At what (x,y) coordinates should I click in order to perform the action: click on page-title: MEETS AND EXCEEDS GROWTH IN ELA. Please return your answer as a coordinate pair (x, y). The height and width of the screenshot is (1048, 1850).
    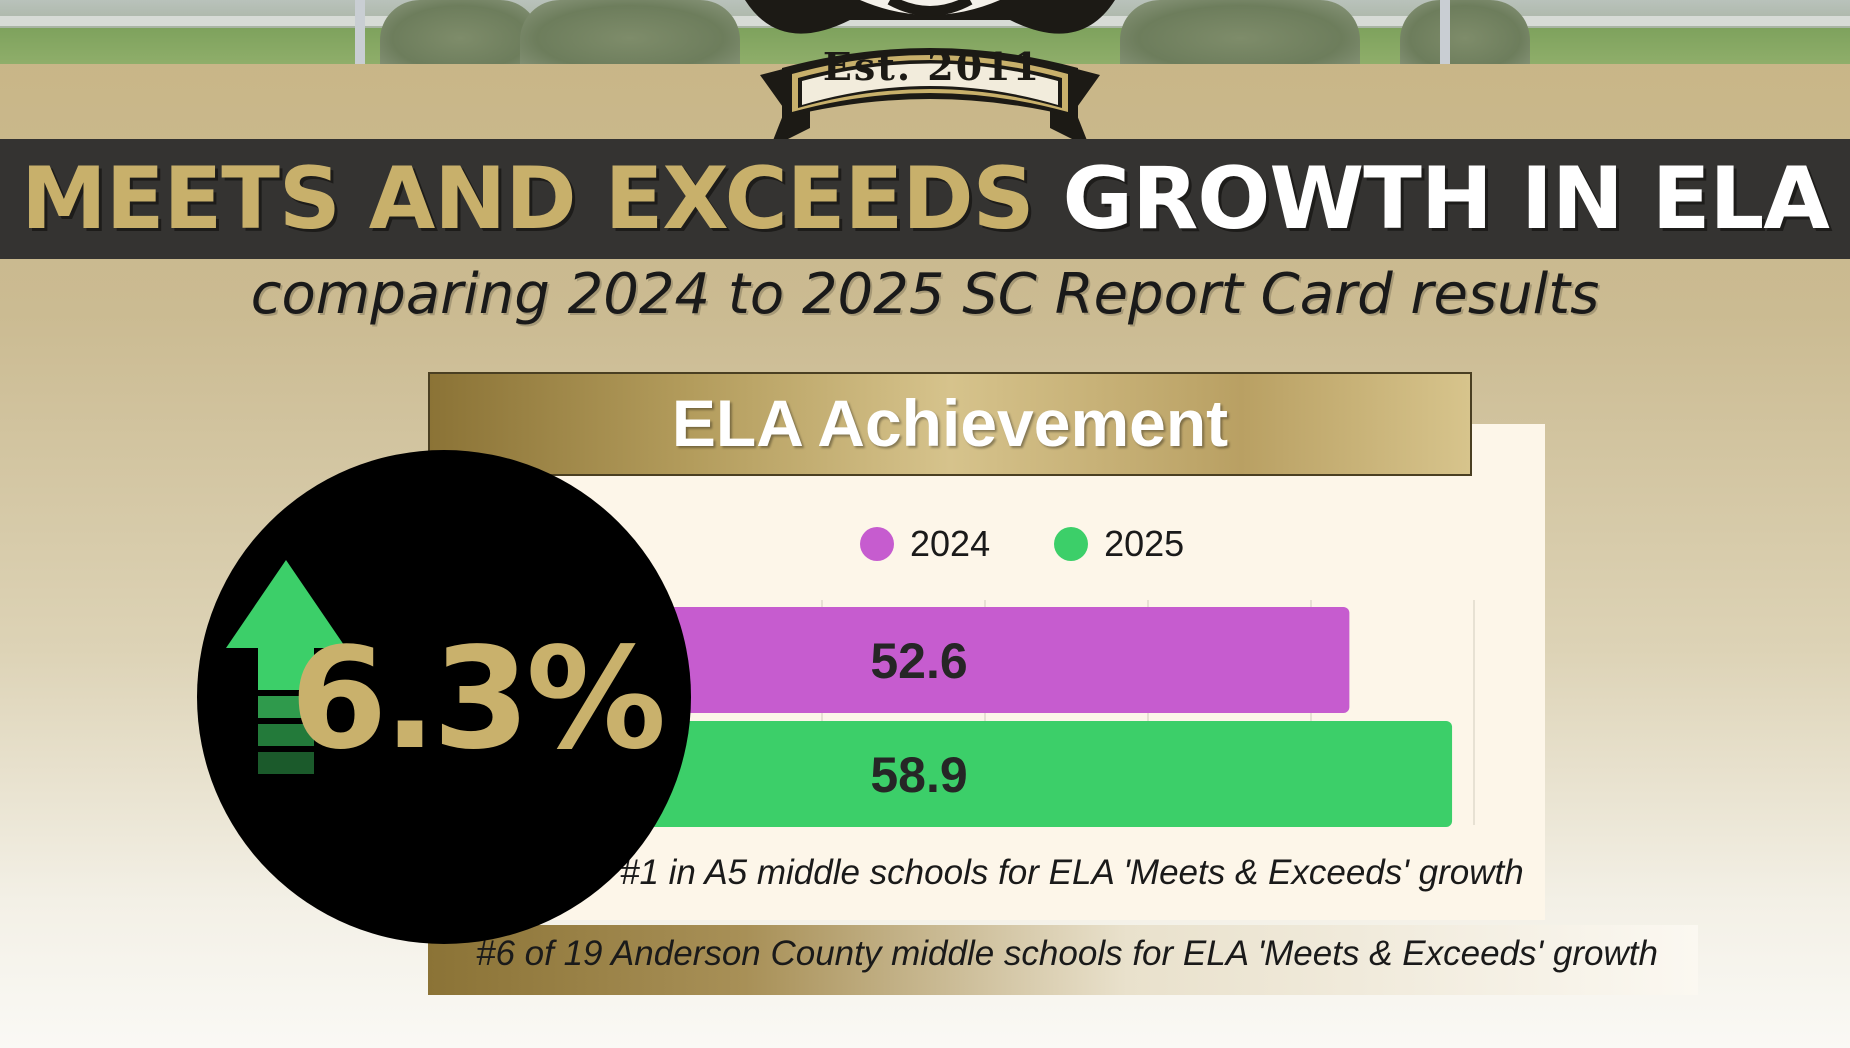
    Looking at the image, I should click on (925, 199).